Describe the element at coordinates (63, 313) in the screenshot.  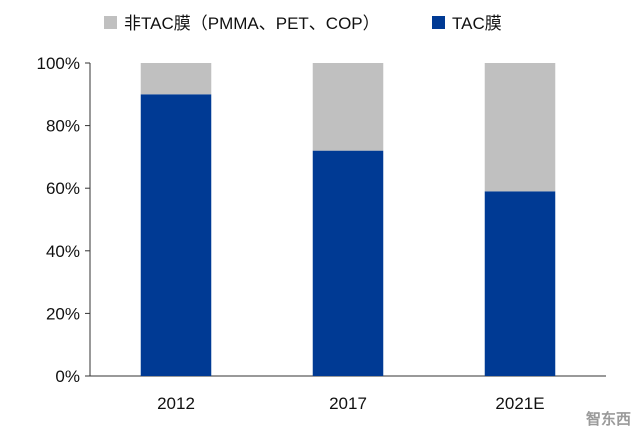
I see `y-tick-label: 20%` at that location.